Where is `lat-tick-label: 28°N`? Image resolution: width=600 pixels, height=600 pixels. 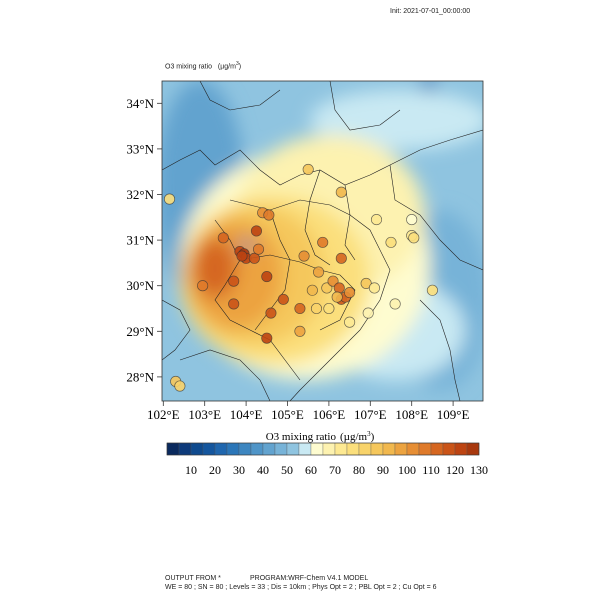
lat-tick-label: 28°N is located at coordinates (140, 376).